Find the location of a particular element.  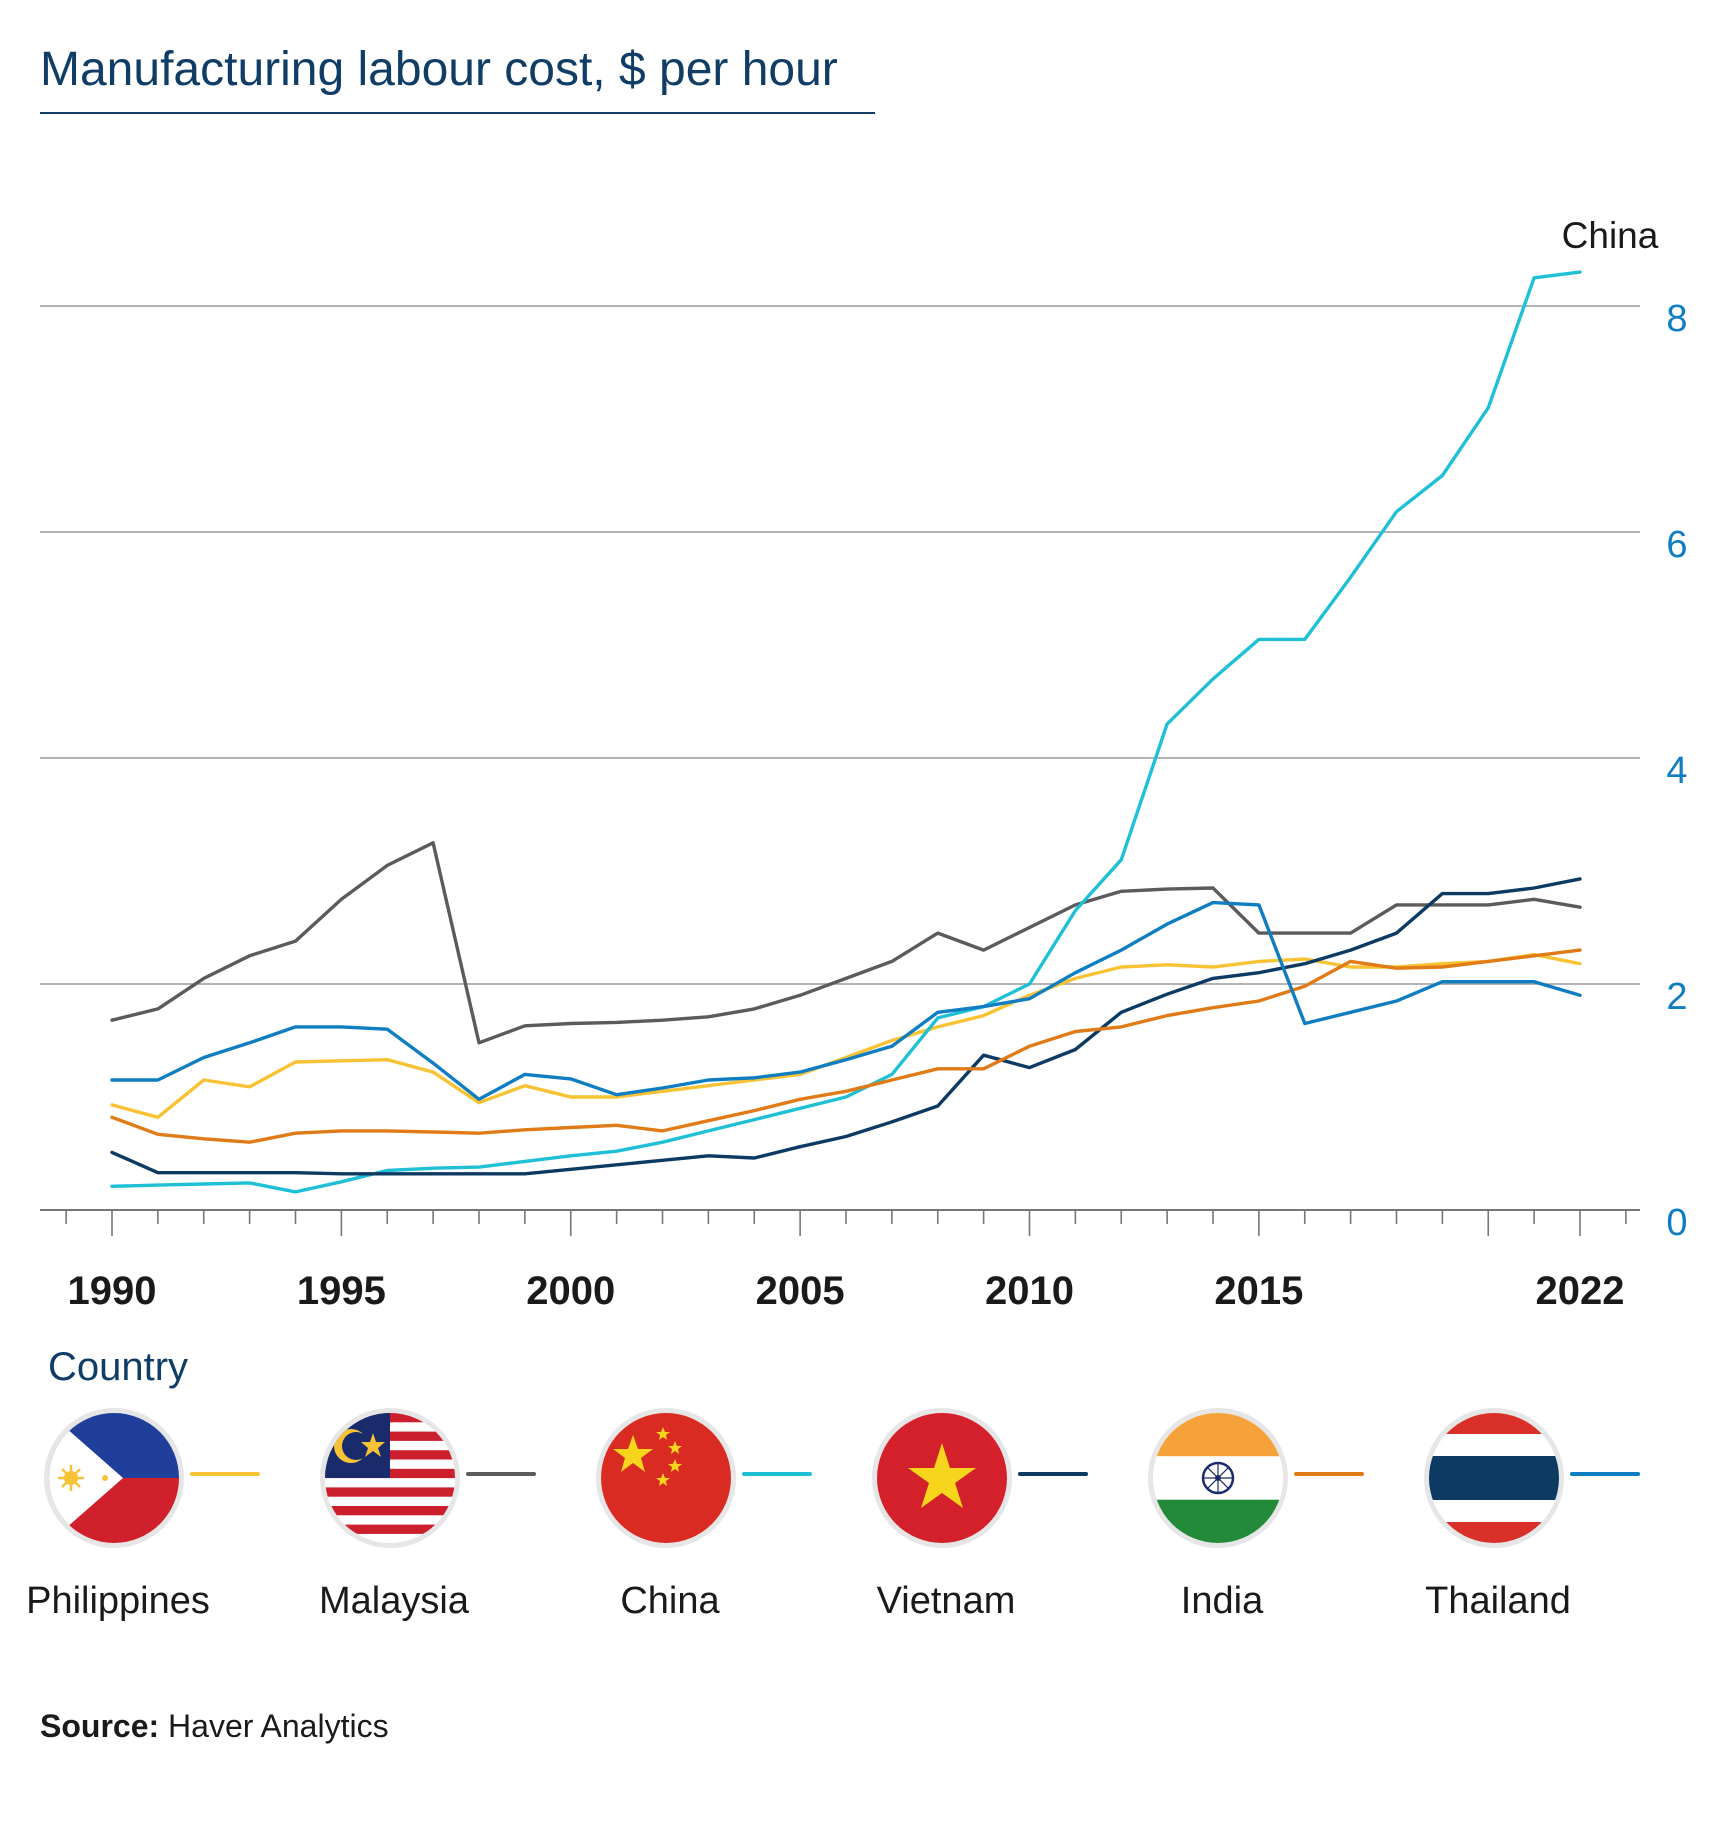

china-legend-swatch is located at coordinates (777, 1474).